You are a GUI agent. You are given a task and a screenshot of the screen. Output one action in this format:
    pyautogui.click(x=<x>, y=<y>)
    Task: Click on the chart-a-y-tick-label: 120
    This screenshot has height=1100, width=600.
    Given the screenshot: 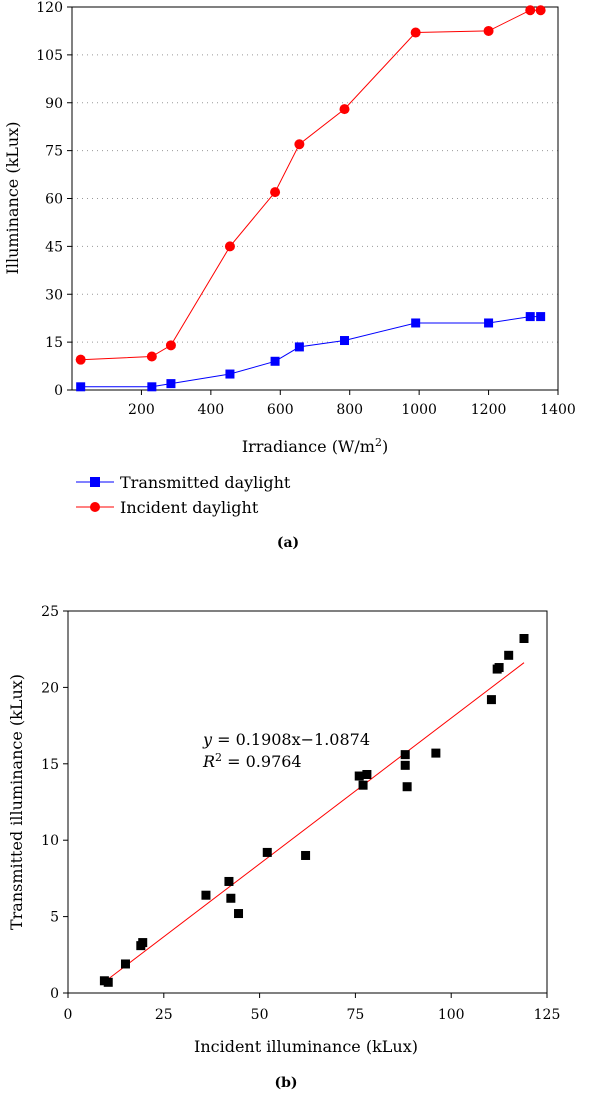 What is the action you would take?
    pyautogui.click(x=49, y=8)
    